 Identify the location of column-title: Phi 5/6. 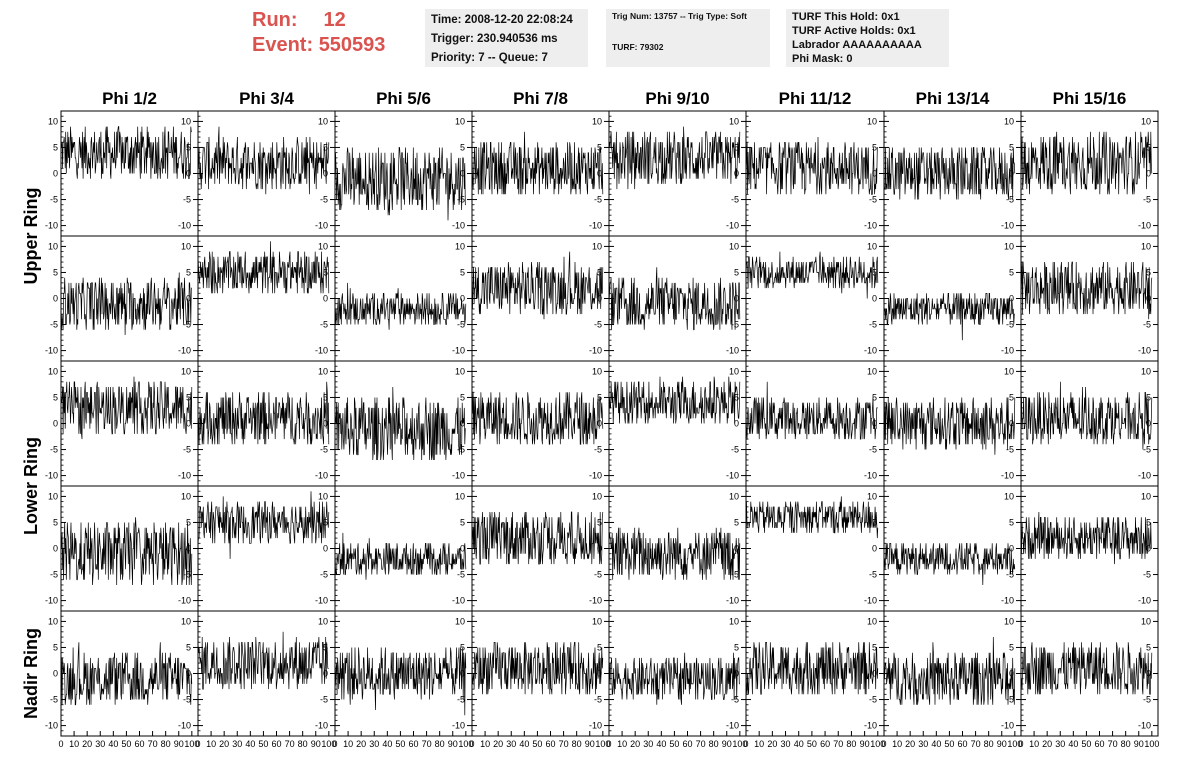
(403, 98).